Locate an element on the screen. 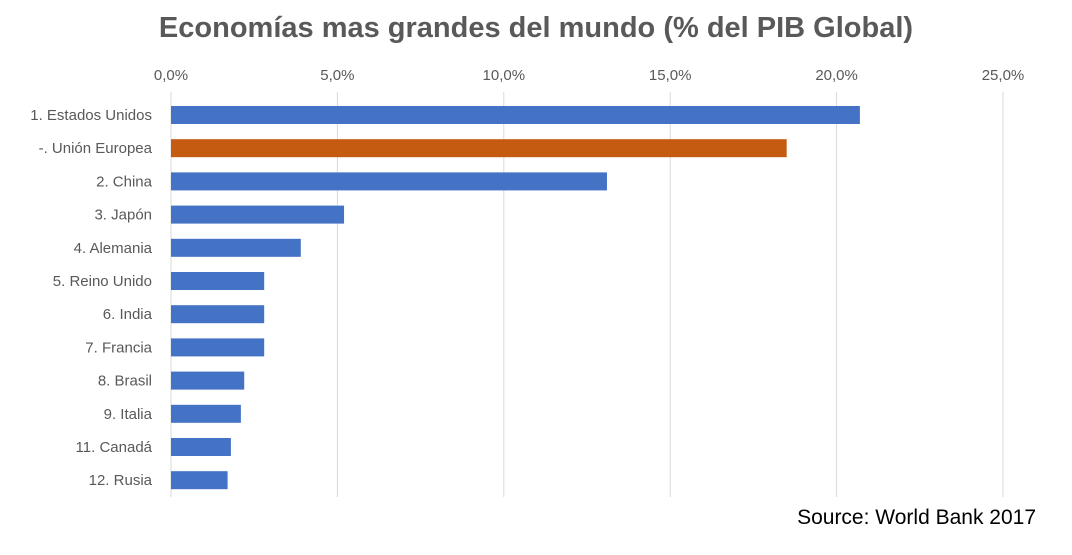 The image size is (1072, 555). category-label: 12. Rusia is located at coordinates (121, 480).